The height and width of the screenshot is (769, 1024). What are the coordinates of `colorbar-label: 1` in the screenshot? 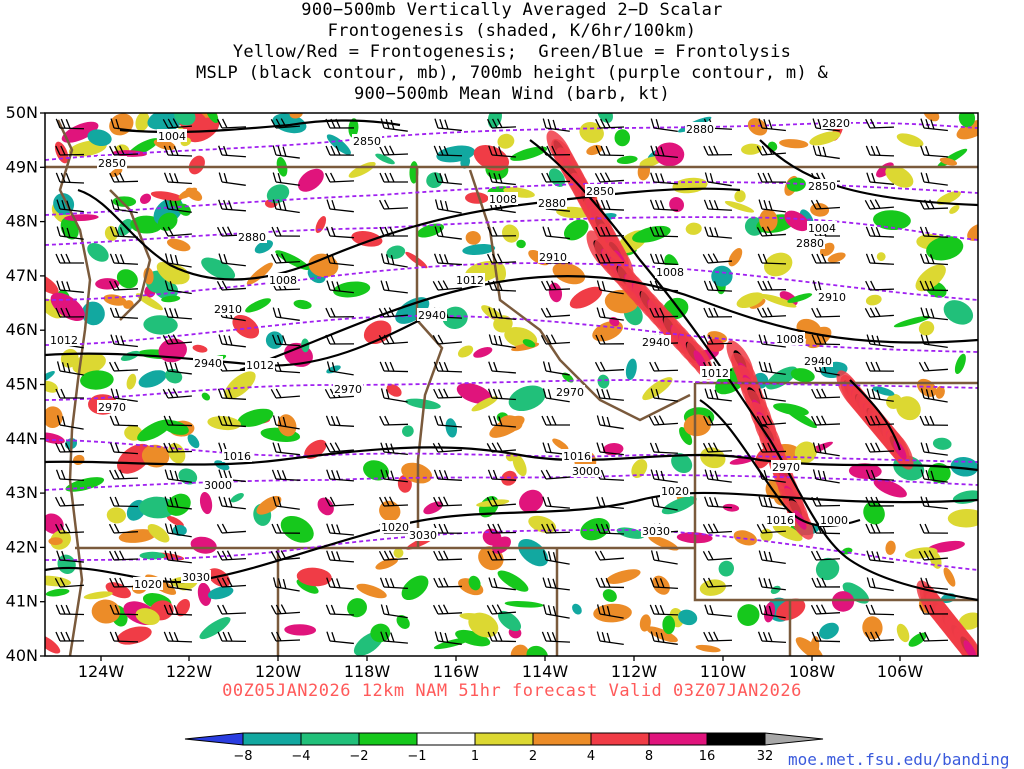 It's located at (475, 756).